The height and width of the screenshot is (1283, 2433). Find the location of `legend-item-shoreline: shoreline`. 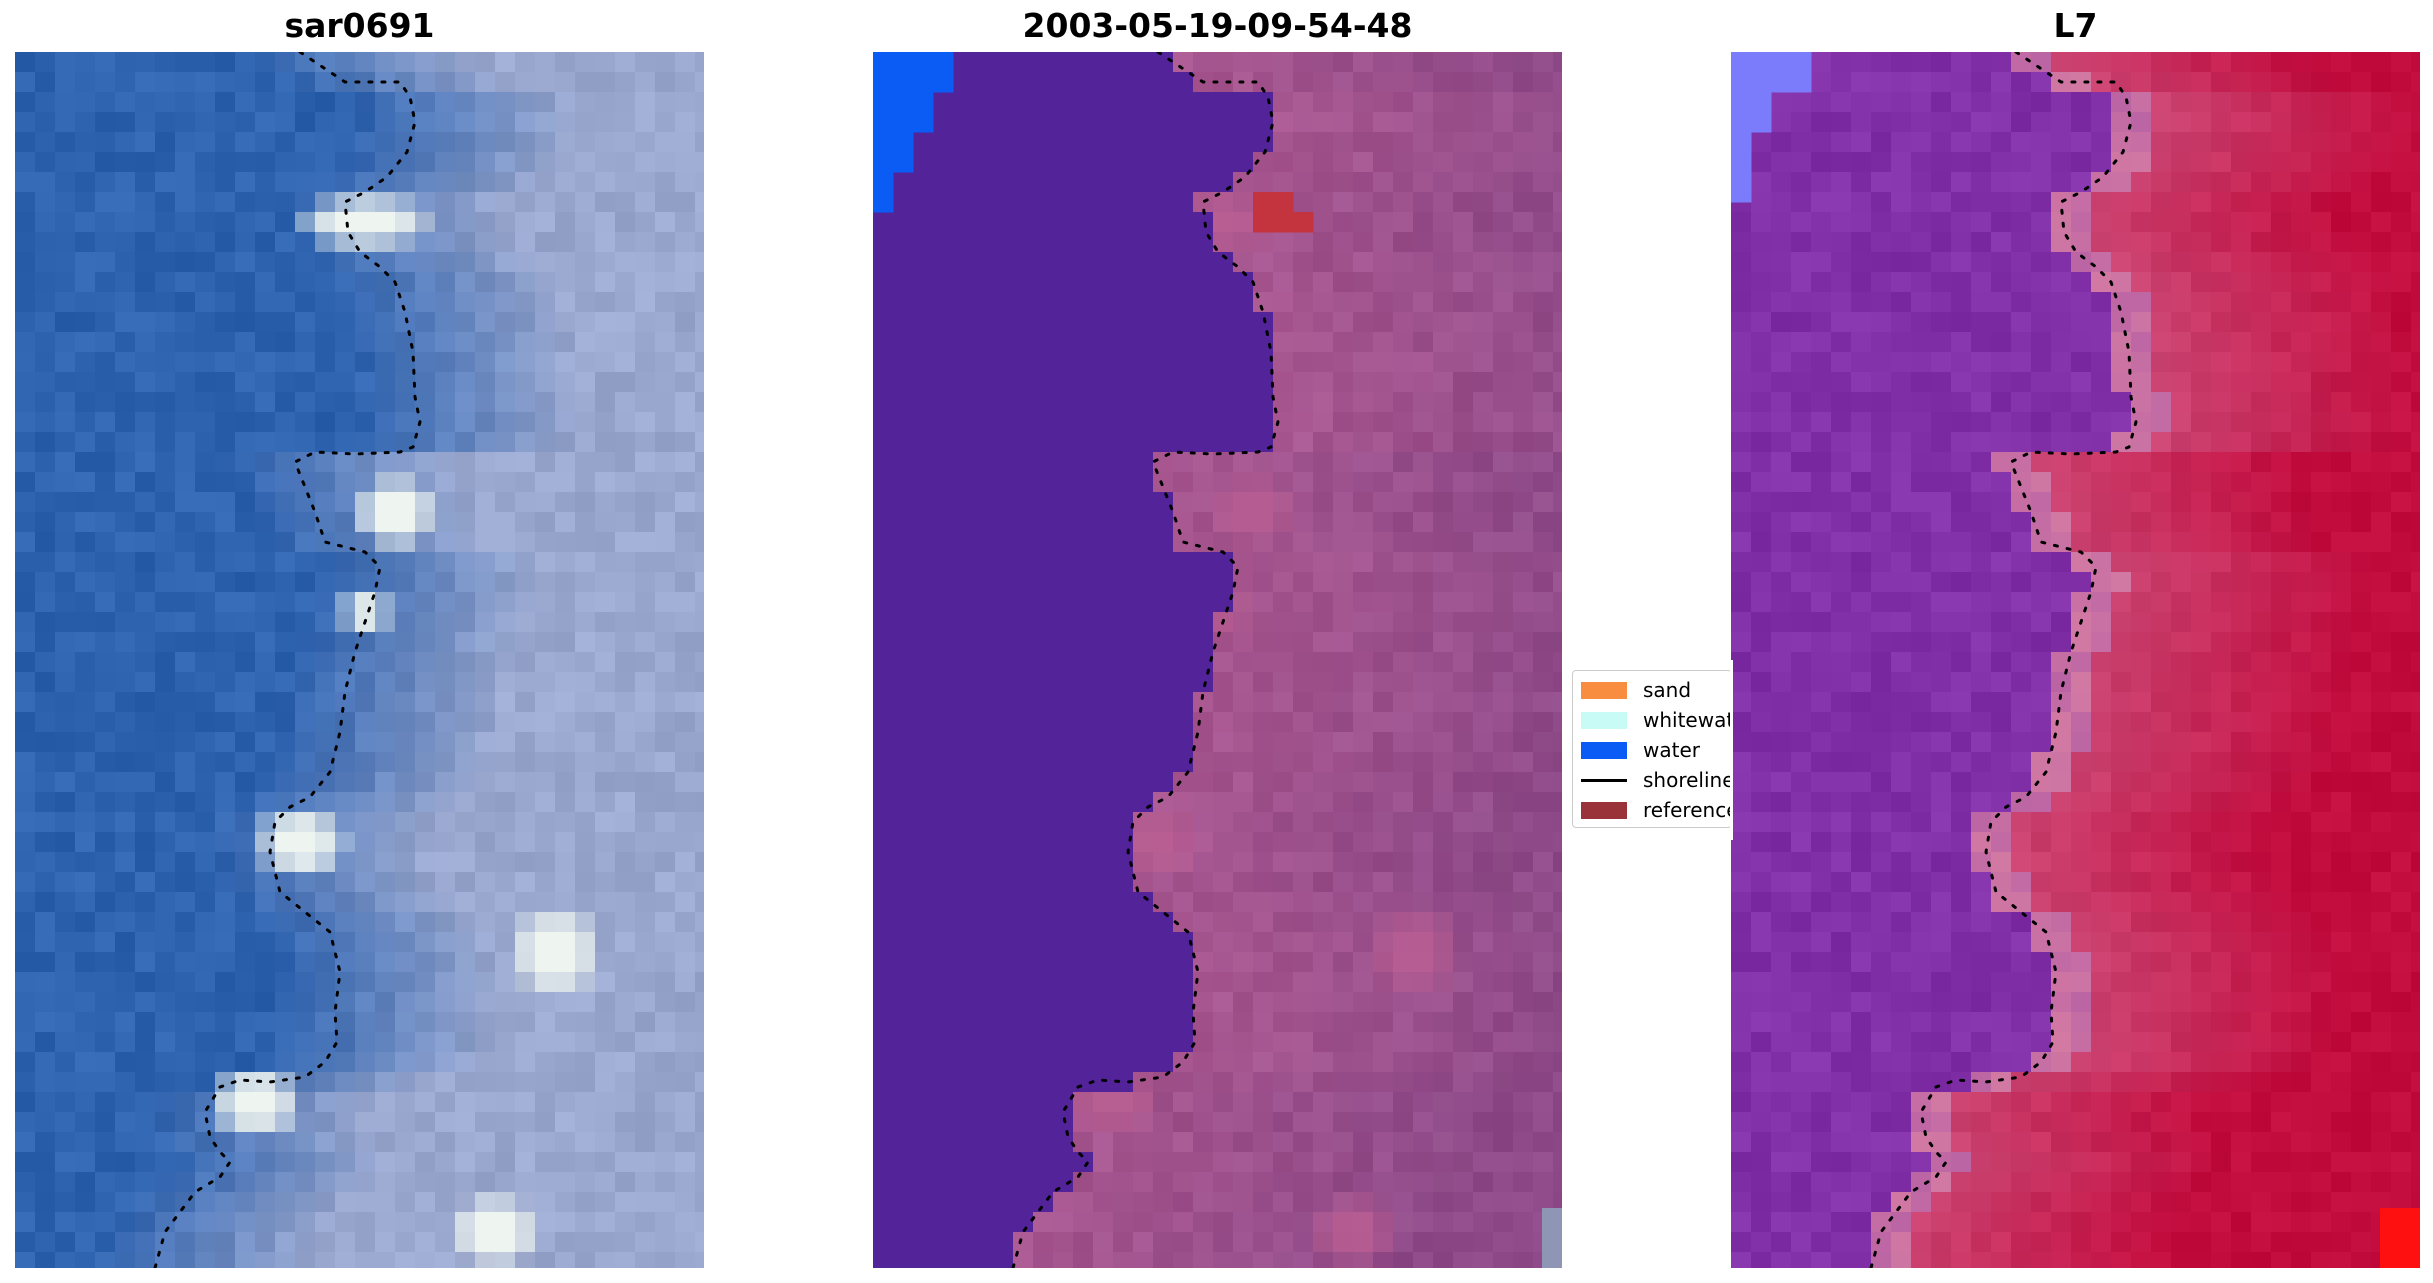

legend-item-shoreline: shoreline is located at coordinates (1656, 780).